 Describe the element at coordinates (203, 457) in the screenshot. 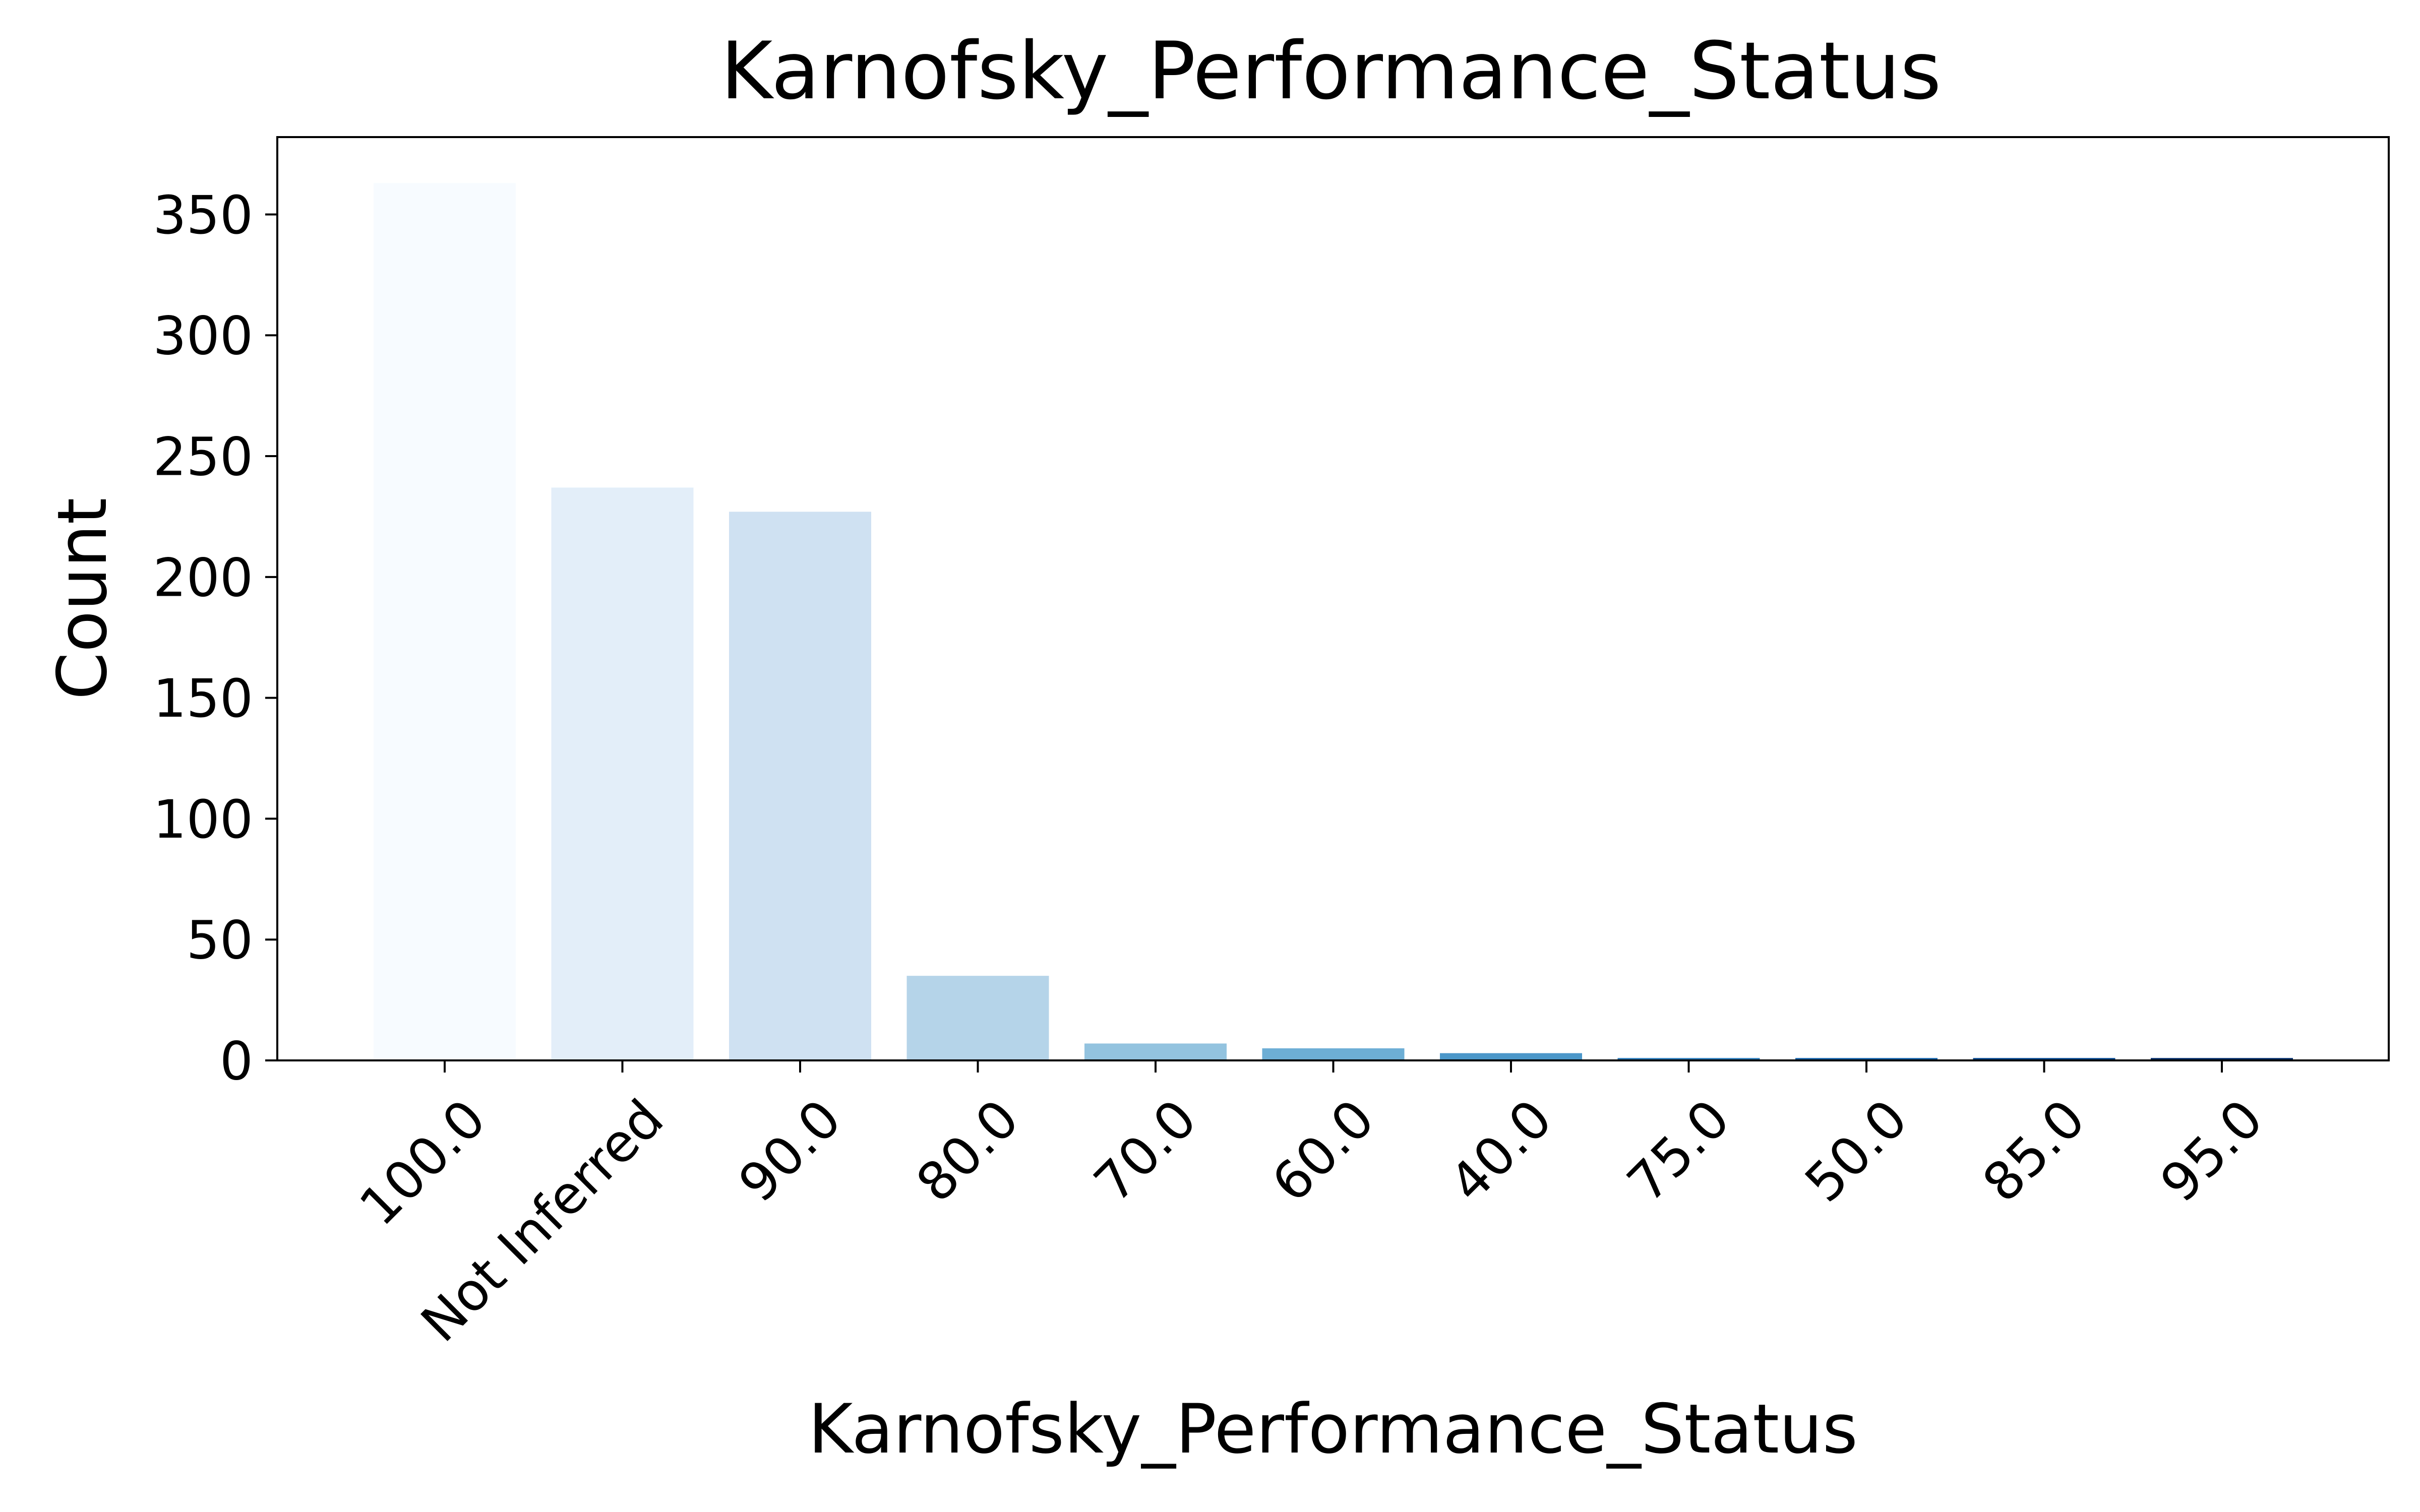

I see `y-tick-label: 250` at that location.